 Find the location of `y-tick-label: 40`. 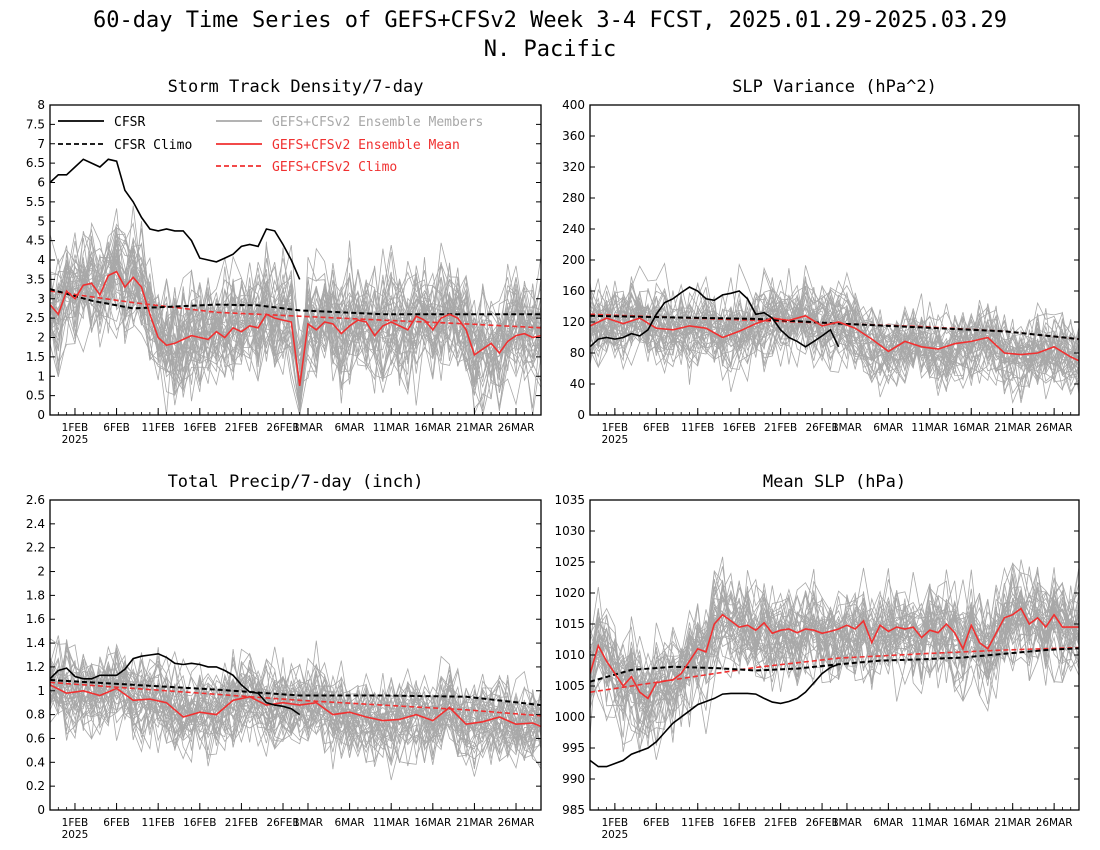

y-tick-label: 40 is located at coordinates (577, 384).